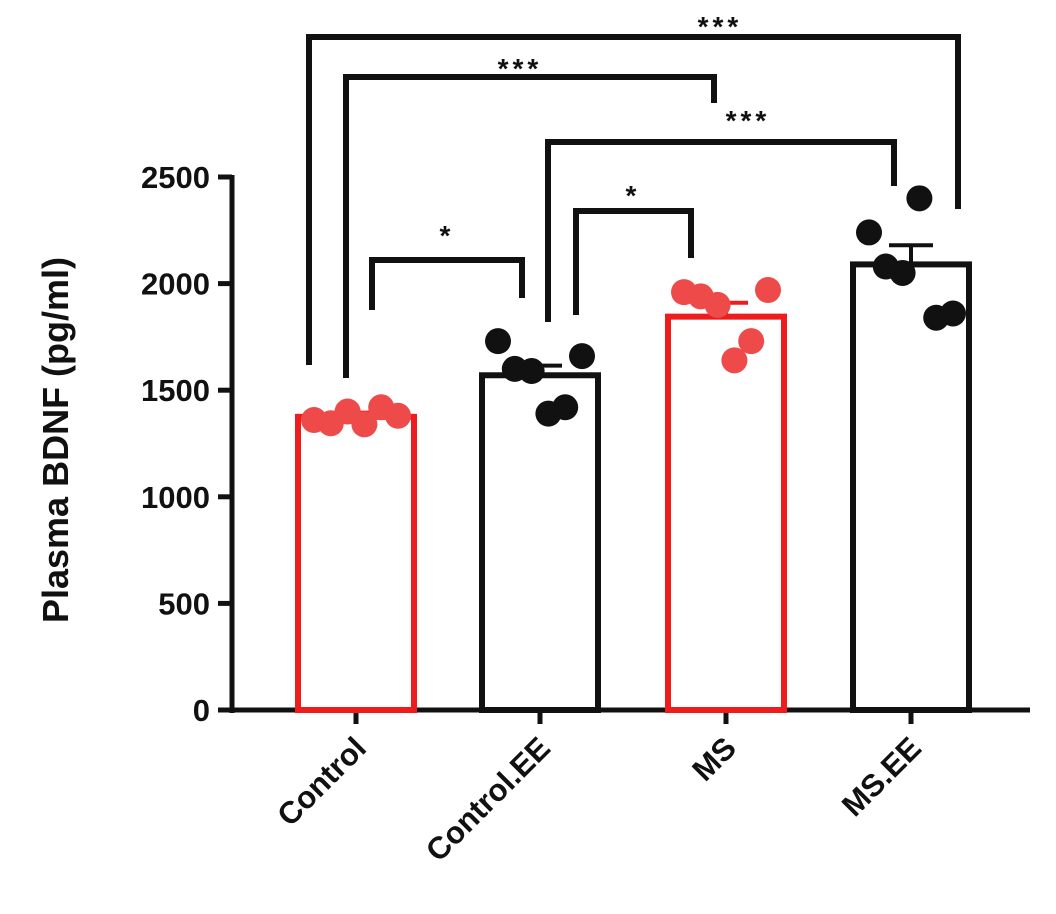 Image resolution: width=1056 pixels, height=914 pixels. What do you see at coordinates (55, 440) in the screenshot?
I see `y-axis-title: Plasma BDNF (pg/ml)` at bounding box center [55, 440].